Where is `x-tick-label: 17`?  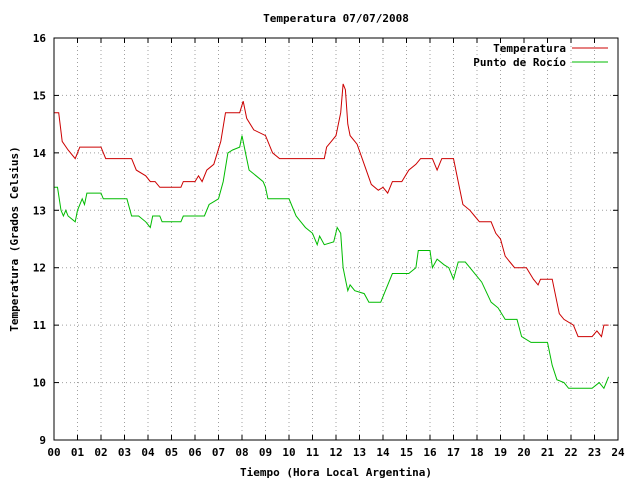
x-tick-label: 17 is located at coordinates (453, 452).